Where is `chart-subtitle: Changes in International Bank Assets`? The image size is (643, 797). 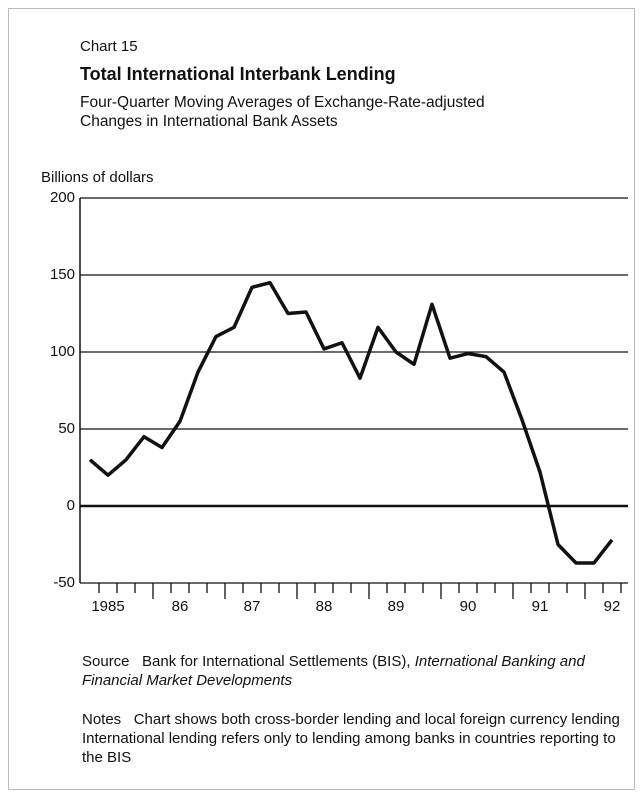 chart-subtitle: Changes in International Bank Assets is located at coordinates (209, 121).